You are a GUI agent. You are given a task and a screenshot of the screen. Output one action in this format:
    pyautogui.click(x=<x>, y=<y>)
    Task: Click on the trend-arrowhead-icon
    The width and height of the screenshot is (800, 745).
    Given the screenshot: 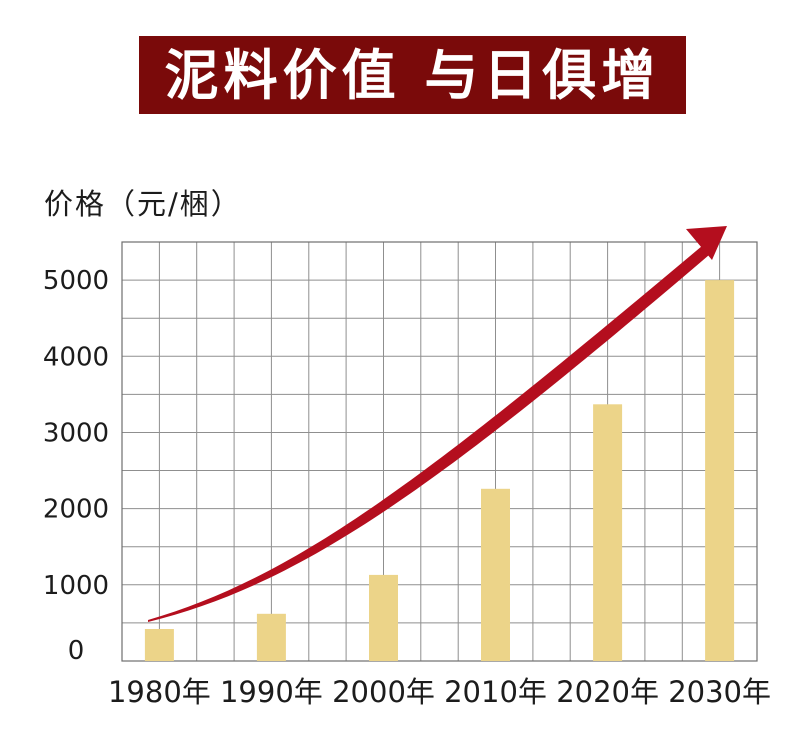 What is the action you would take?
    pyautogui.click(x=706, y=243)
    